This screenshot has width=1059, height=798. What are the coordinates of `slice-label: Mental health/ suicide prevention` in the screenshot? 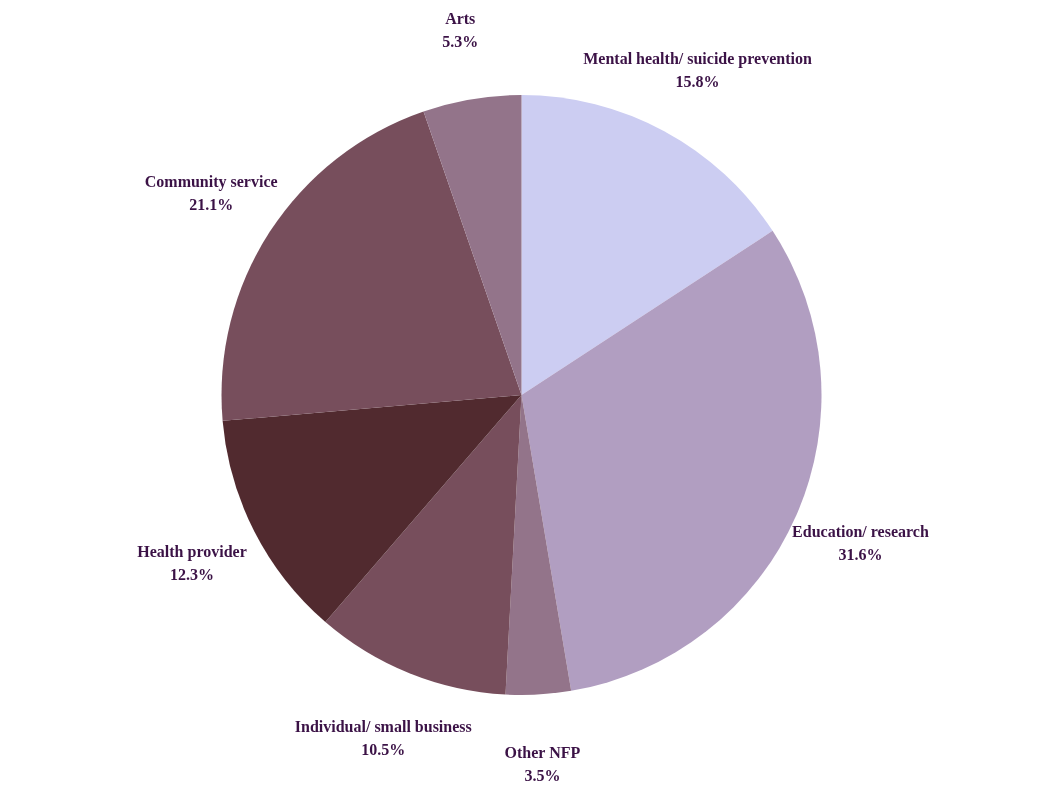 It's located at (697, 58).